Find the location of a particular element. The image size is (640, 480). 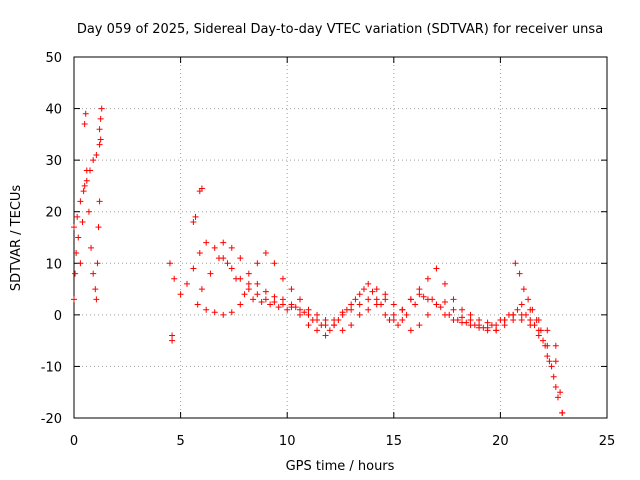

y-tick-label: 20 is located at coordinates (53, 213).